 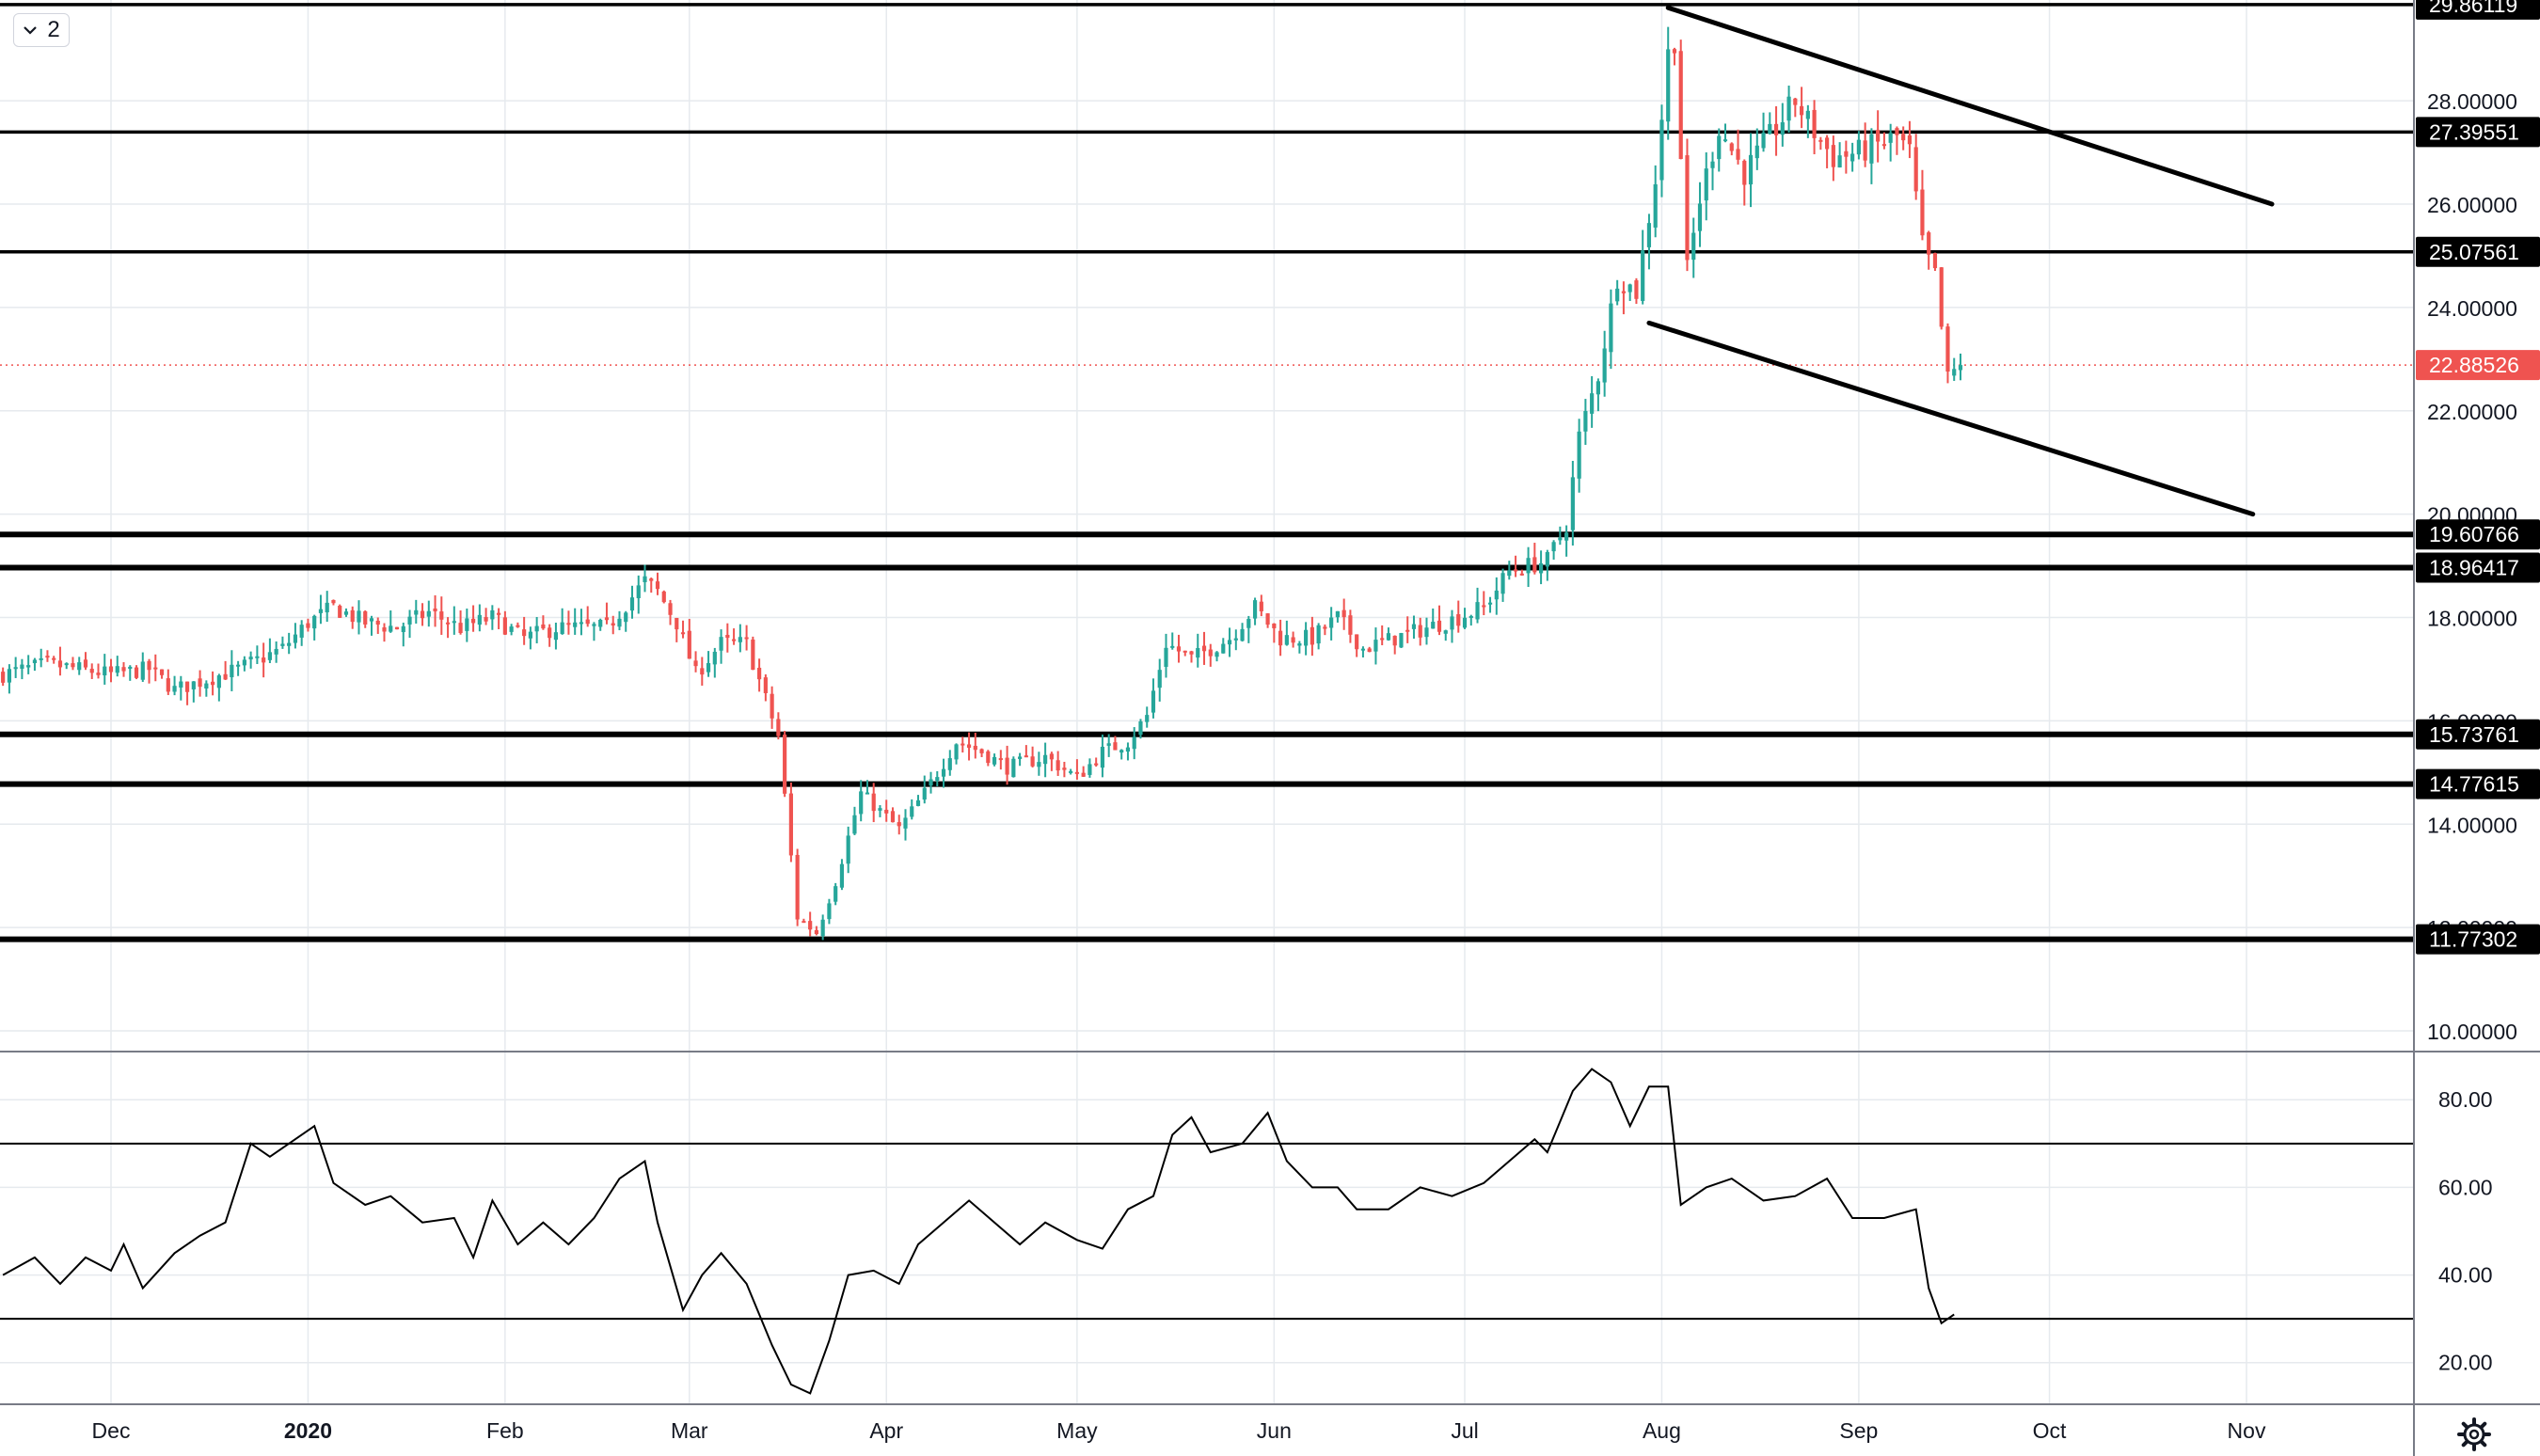 I want to click on time-tick-label: Aug, so click(x=1662, y=1430).